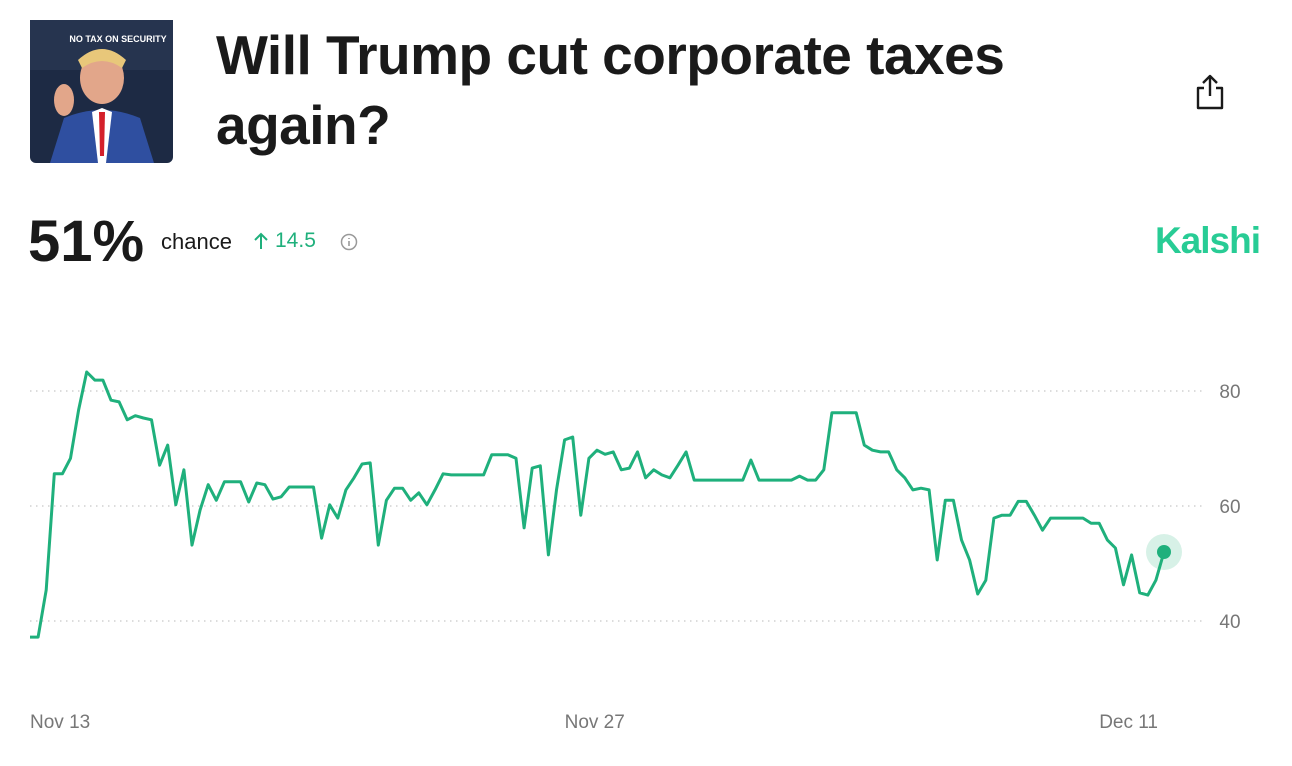  Describe the element at coordinates (349, 242) in the screenshot. I see `info-icon` at that location.